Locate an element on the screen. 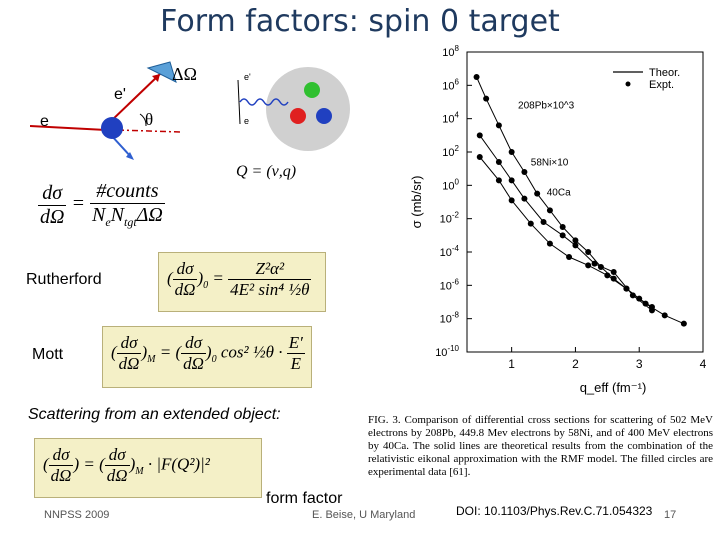 The height and width of the screenshot is (540, 720). legend-theor: Theor. is located at coordinates (664, 73).